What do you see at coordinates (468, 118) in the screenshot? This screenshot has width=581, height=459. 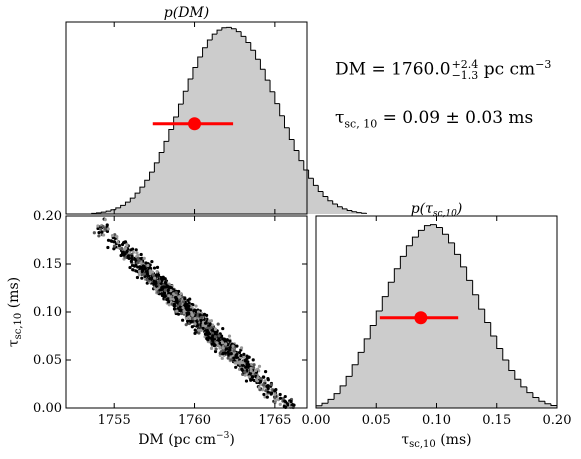 I see `tau-result-value: 0.09 ± 0.03 ms` at bounding box center [468, 118].